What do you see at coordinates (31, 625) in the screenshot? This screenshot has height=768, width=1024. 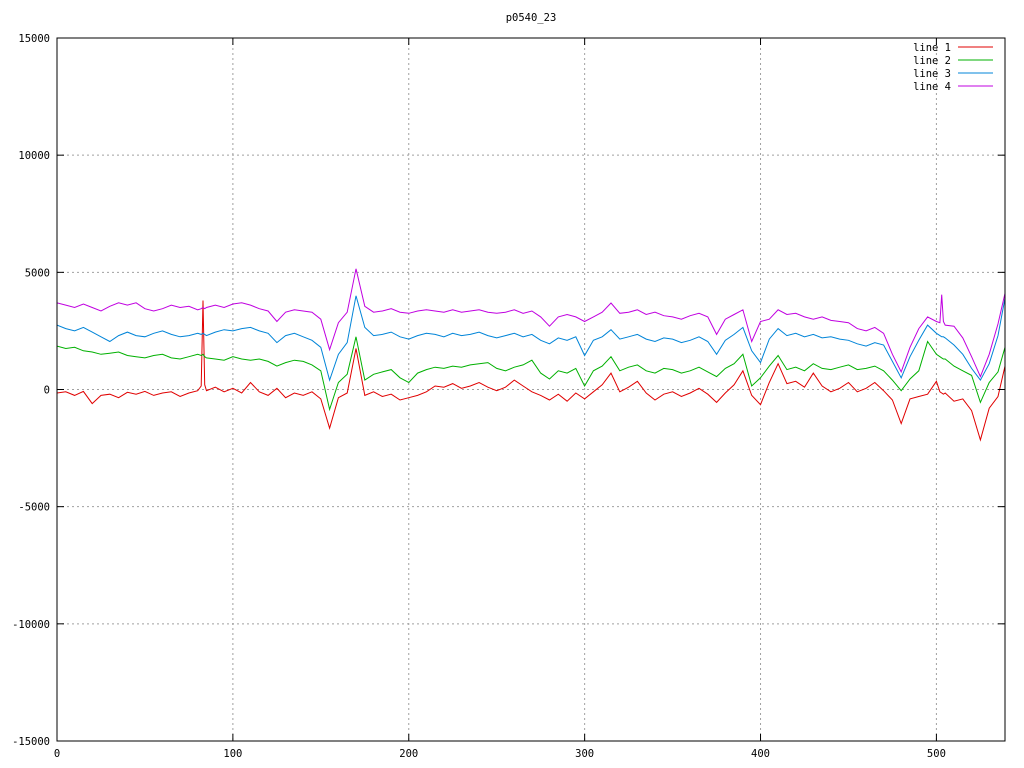 I see `y-tick-label: -10000` at bounding box center [31, 625].